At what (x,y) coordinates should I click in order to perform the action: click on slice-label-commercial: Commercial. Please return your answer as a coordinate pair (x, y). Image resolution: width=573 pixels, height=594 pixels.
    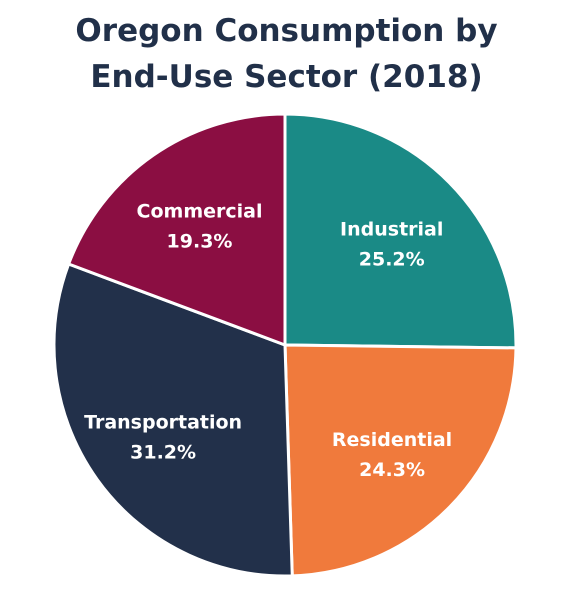
    Looking at the image, I should click on (200, 212).